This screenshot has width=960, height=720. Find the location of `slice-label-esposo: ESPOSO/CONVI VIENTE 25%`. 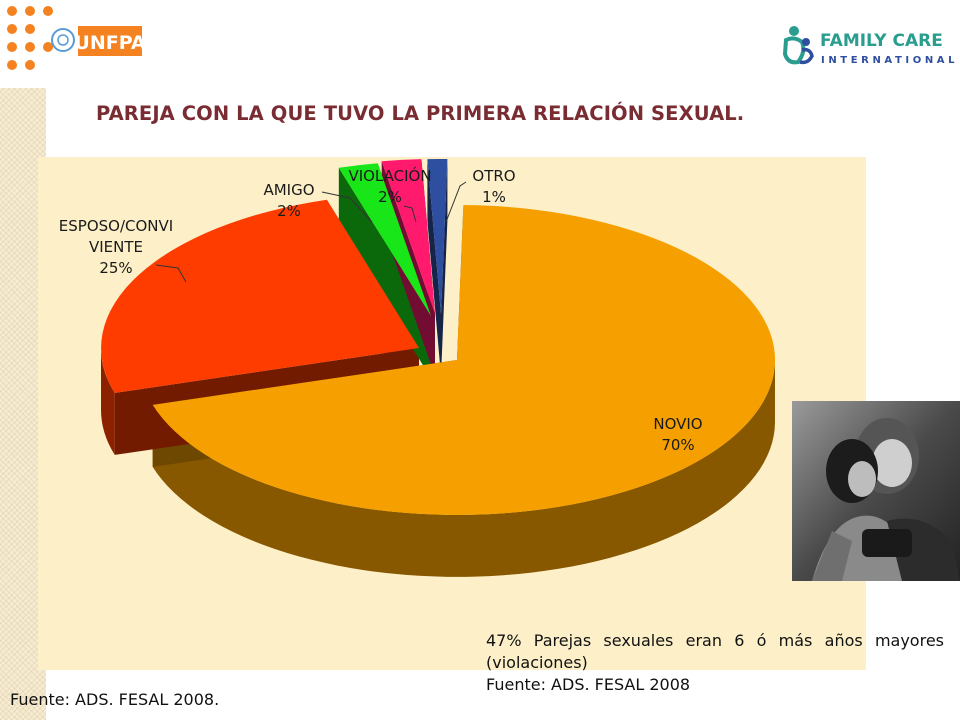

slice-label-esposo: ESPOSO/CONVI VIENTE 25% is located at coordinates (116, 247).